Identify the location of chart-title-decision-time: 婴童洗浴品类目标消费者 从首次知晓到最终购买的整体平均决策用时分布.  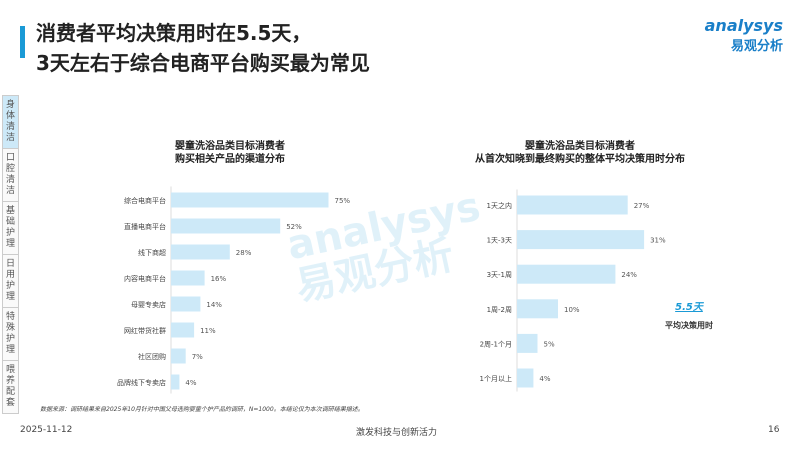
(580, 153).